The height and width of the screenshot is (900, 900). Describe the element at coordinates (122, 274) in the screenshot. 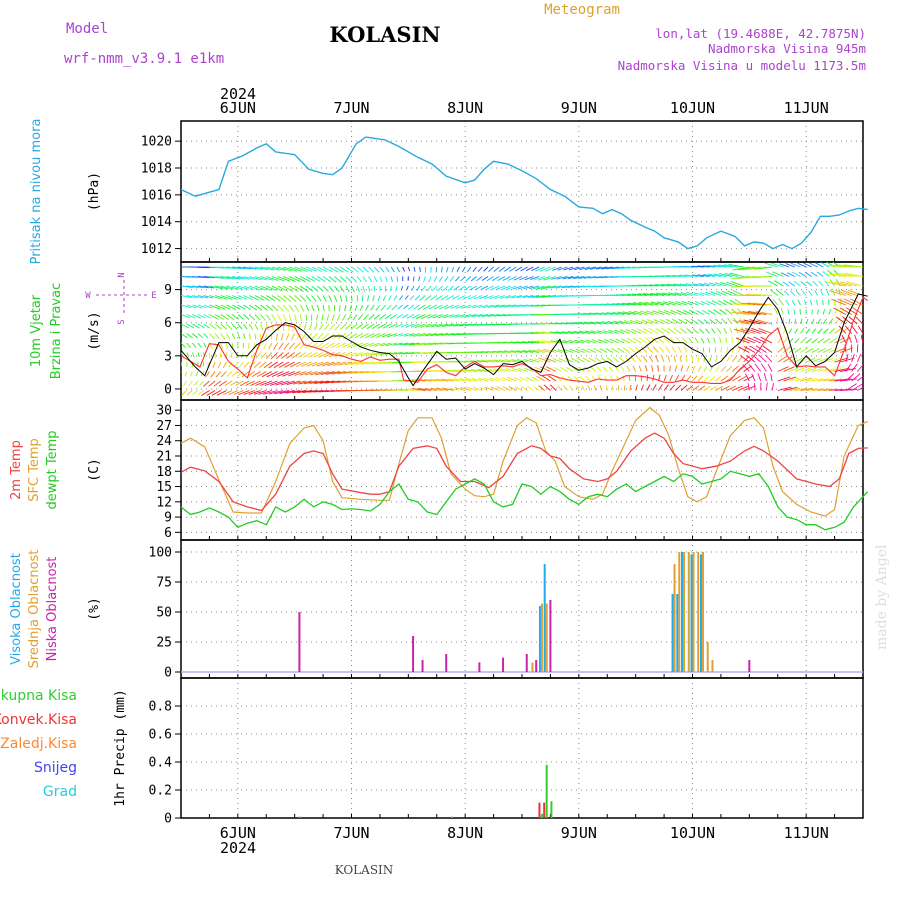

I see `compass-n: N` at that location.